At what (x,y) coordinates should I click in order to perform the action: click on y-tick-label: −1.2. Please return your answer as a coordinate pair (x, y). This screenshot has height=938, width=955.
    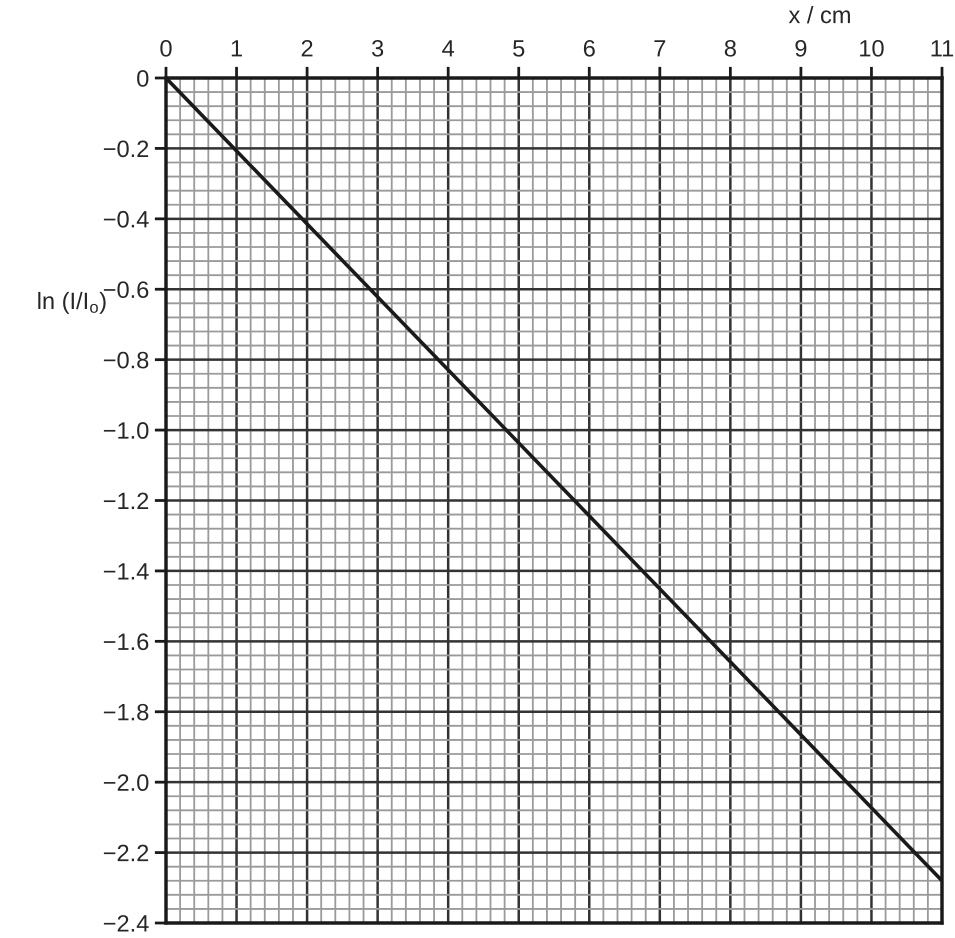
    Looking at the image, I should click on (126, 501).